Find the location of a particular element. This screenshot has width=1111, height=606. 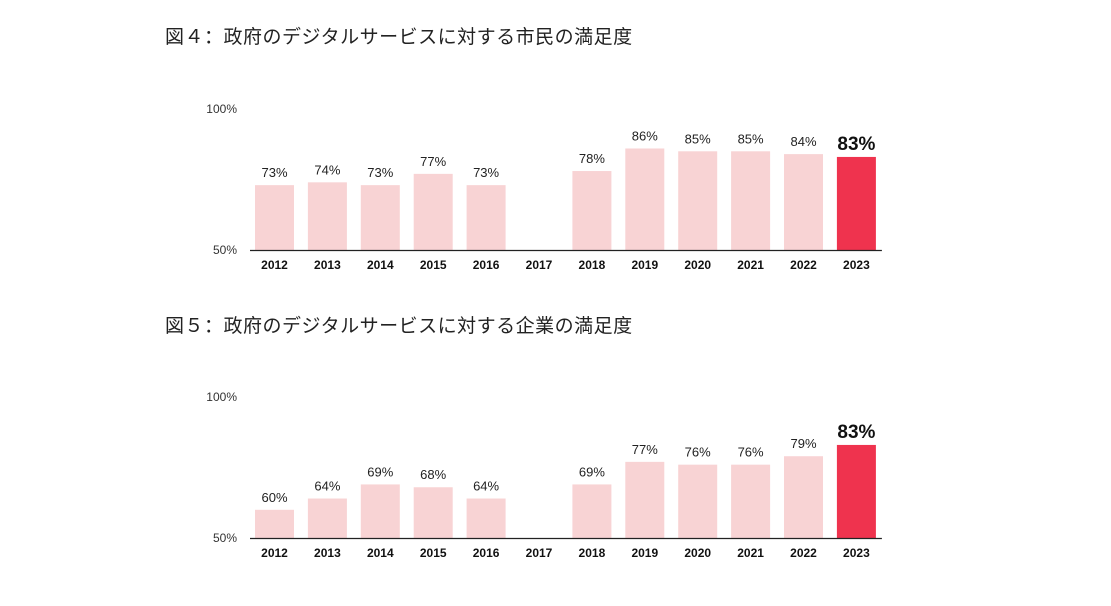

value-label-2022: 84% is located at coordinates (803, 141).